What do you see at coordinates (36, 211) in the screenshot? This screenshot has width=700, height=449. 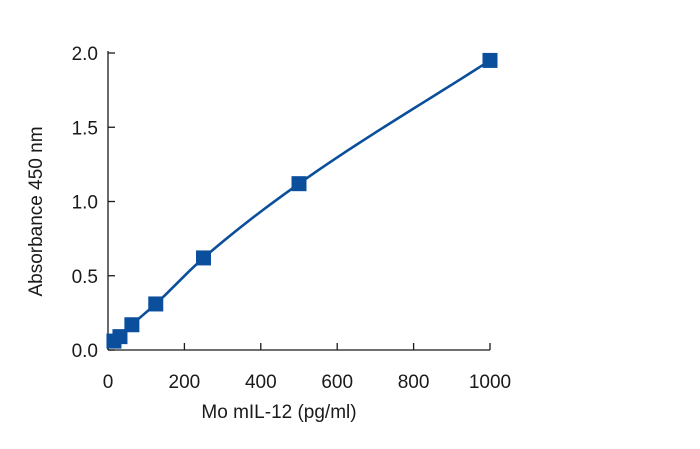 I see `y-axis-title: Absorbance 450 nm` at bounding box center [36, 211].